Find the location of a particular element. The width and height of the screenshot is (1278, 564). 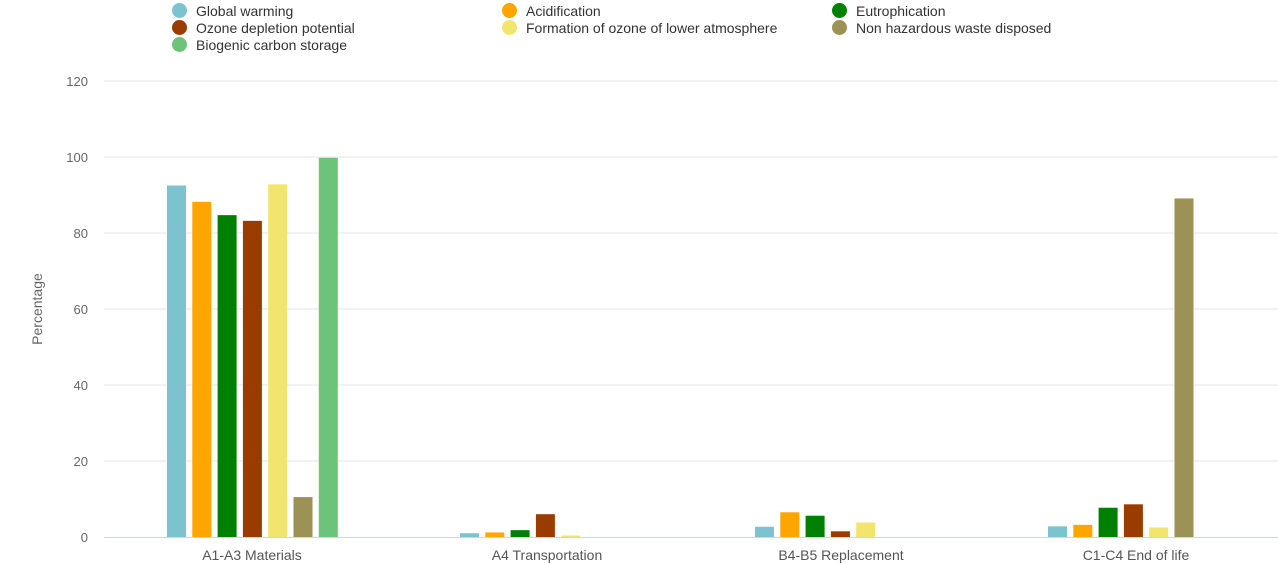

bar-biogenic-carbon-storage is located at coordinates (328, 347).